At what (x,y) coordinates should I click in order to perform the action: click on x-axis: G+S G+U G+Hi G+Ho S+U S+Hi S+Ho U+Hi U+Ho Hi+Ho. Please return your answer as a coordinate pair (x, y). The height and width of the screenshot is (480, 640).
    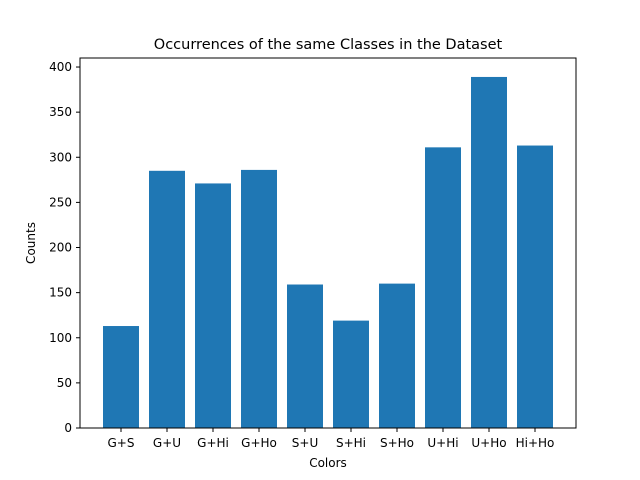
    Looking at the image, I should click on (331, 439).